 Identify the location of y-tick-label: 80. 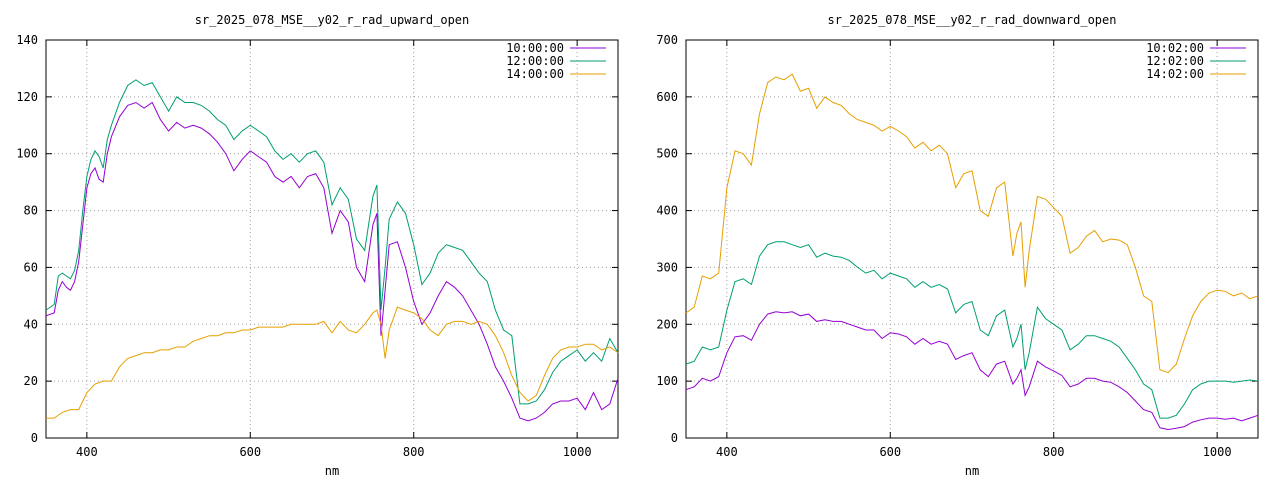
(31, 211).